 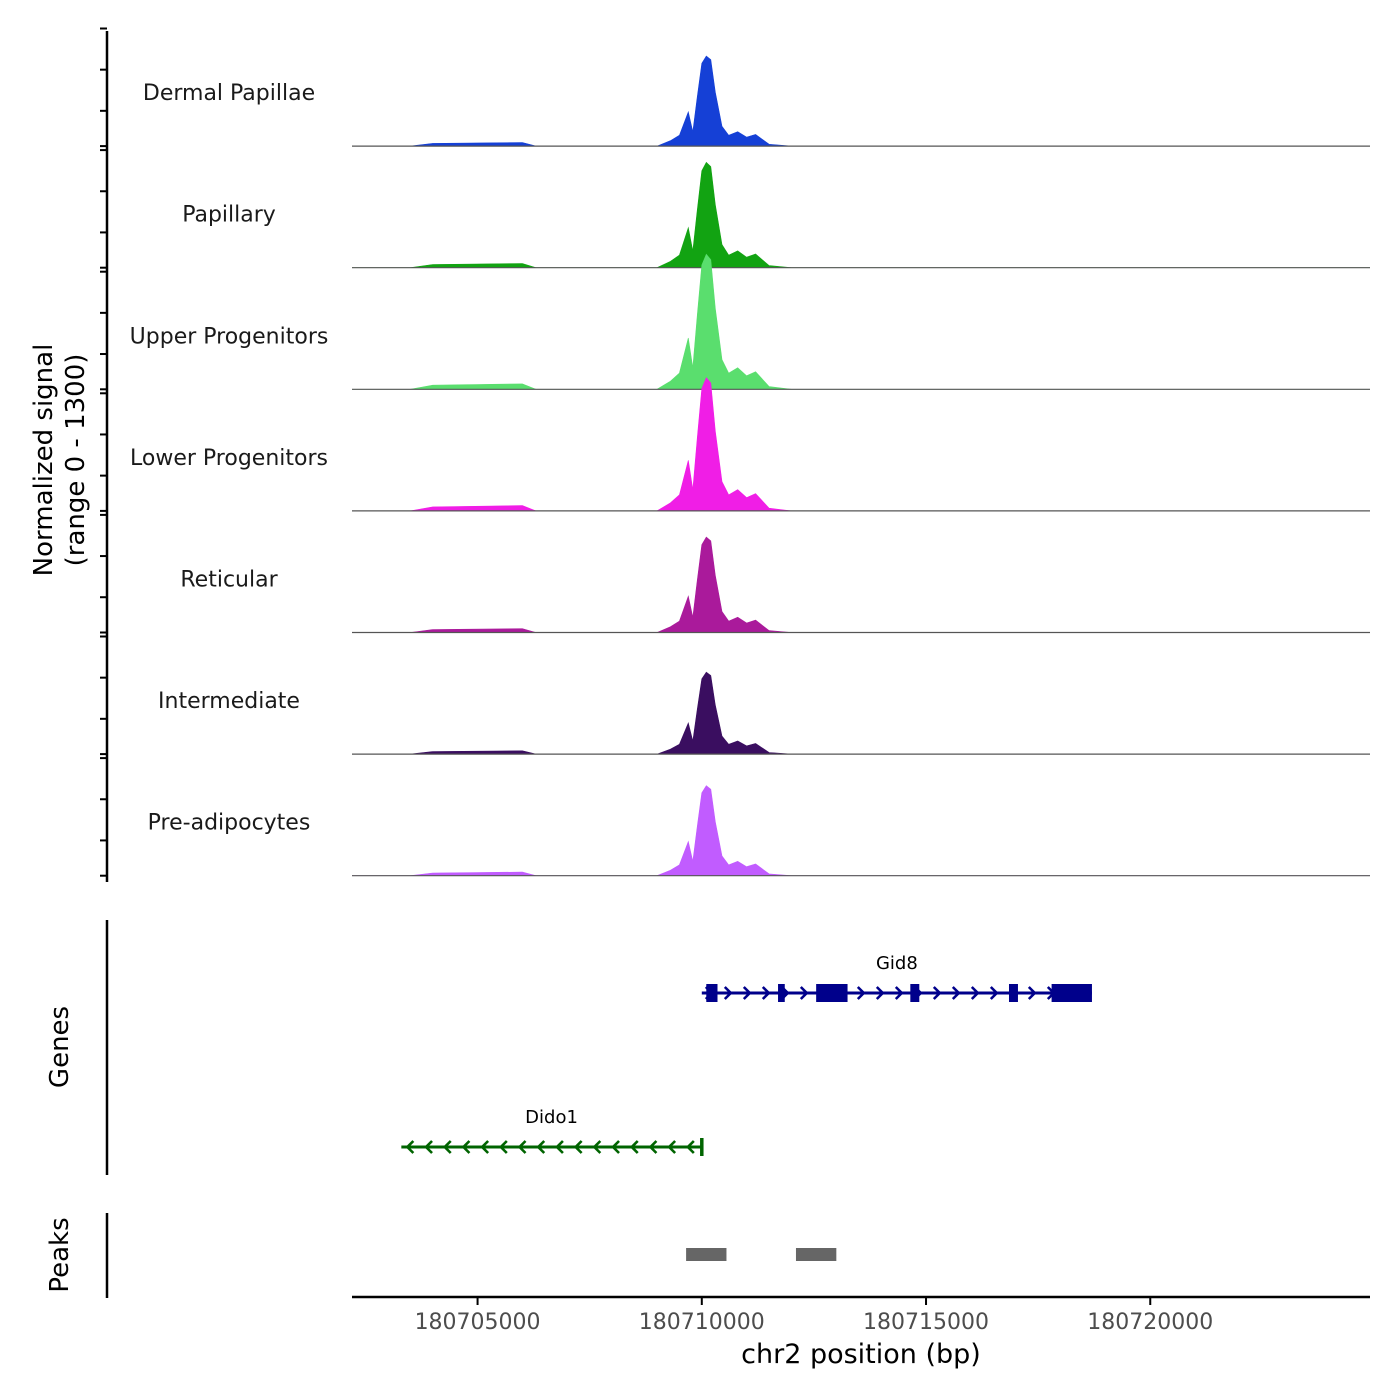 I want to click on y-axis-label: Normalized signal, so click(x=44, y=460).